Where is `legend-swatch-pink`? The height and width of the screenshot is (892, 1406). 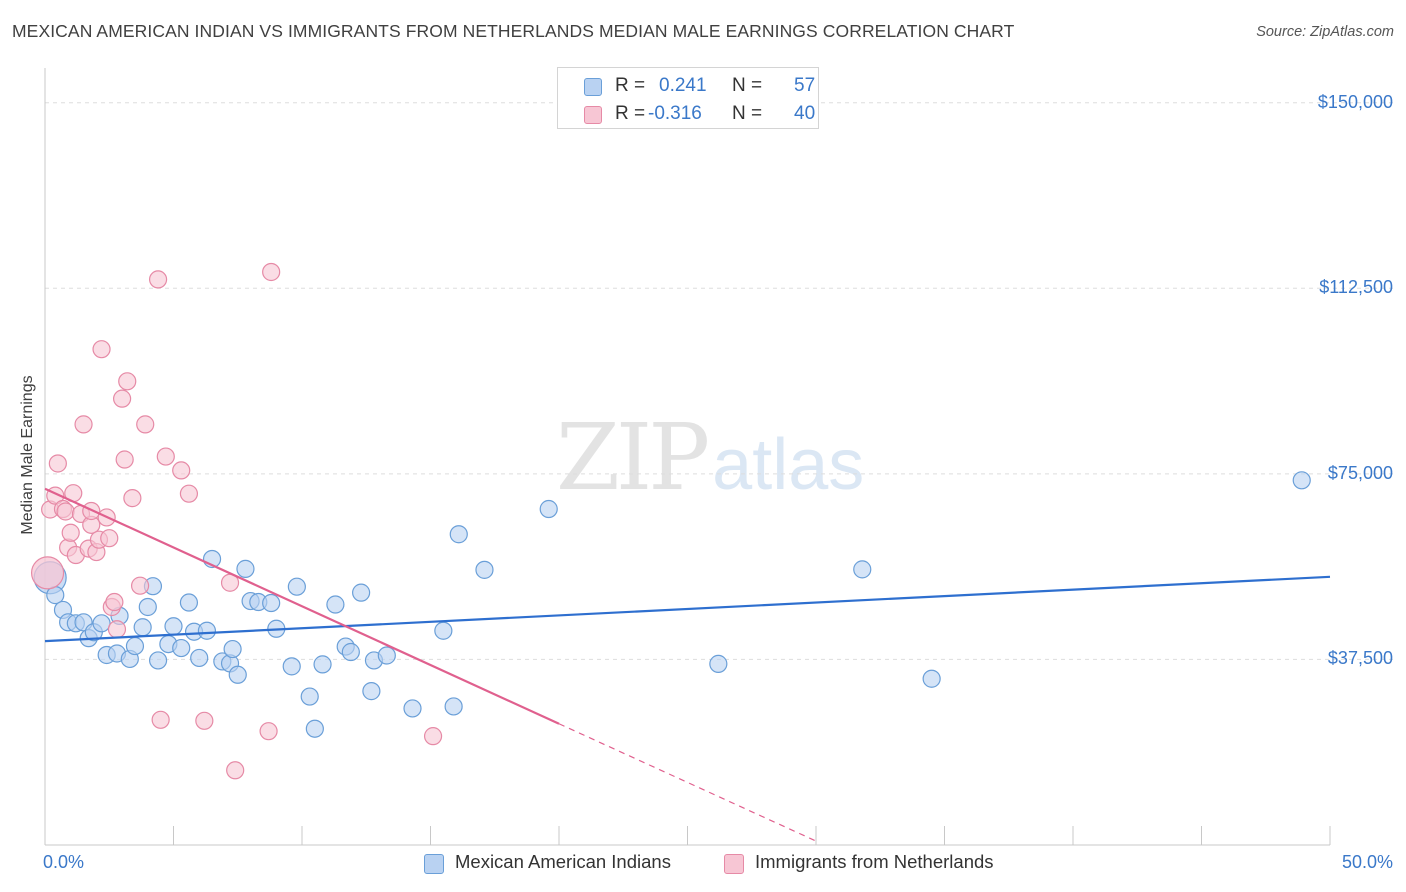 legend-swatch-pink is located at coordinates (734, 864).